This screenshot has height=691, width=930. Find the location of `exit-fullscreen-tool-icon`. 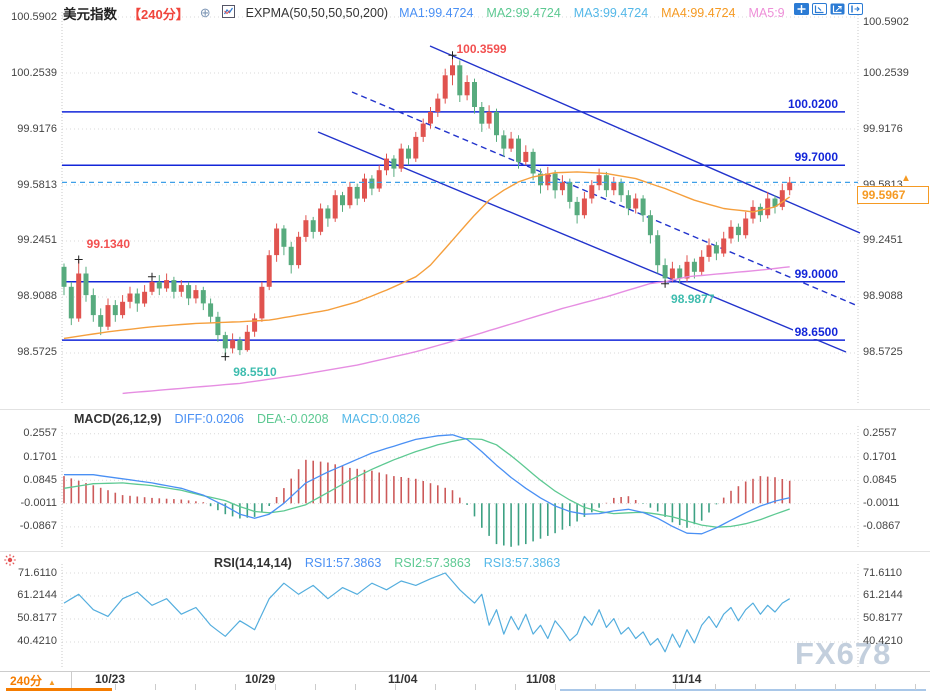

exit-fullscreen-tool-icon is located at coordinates (855, 8).